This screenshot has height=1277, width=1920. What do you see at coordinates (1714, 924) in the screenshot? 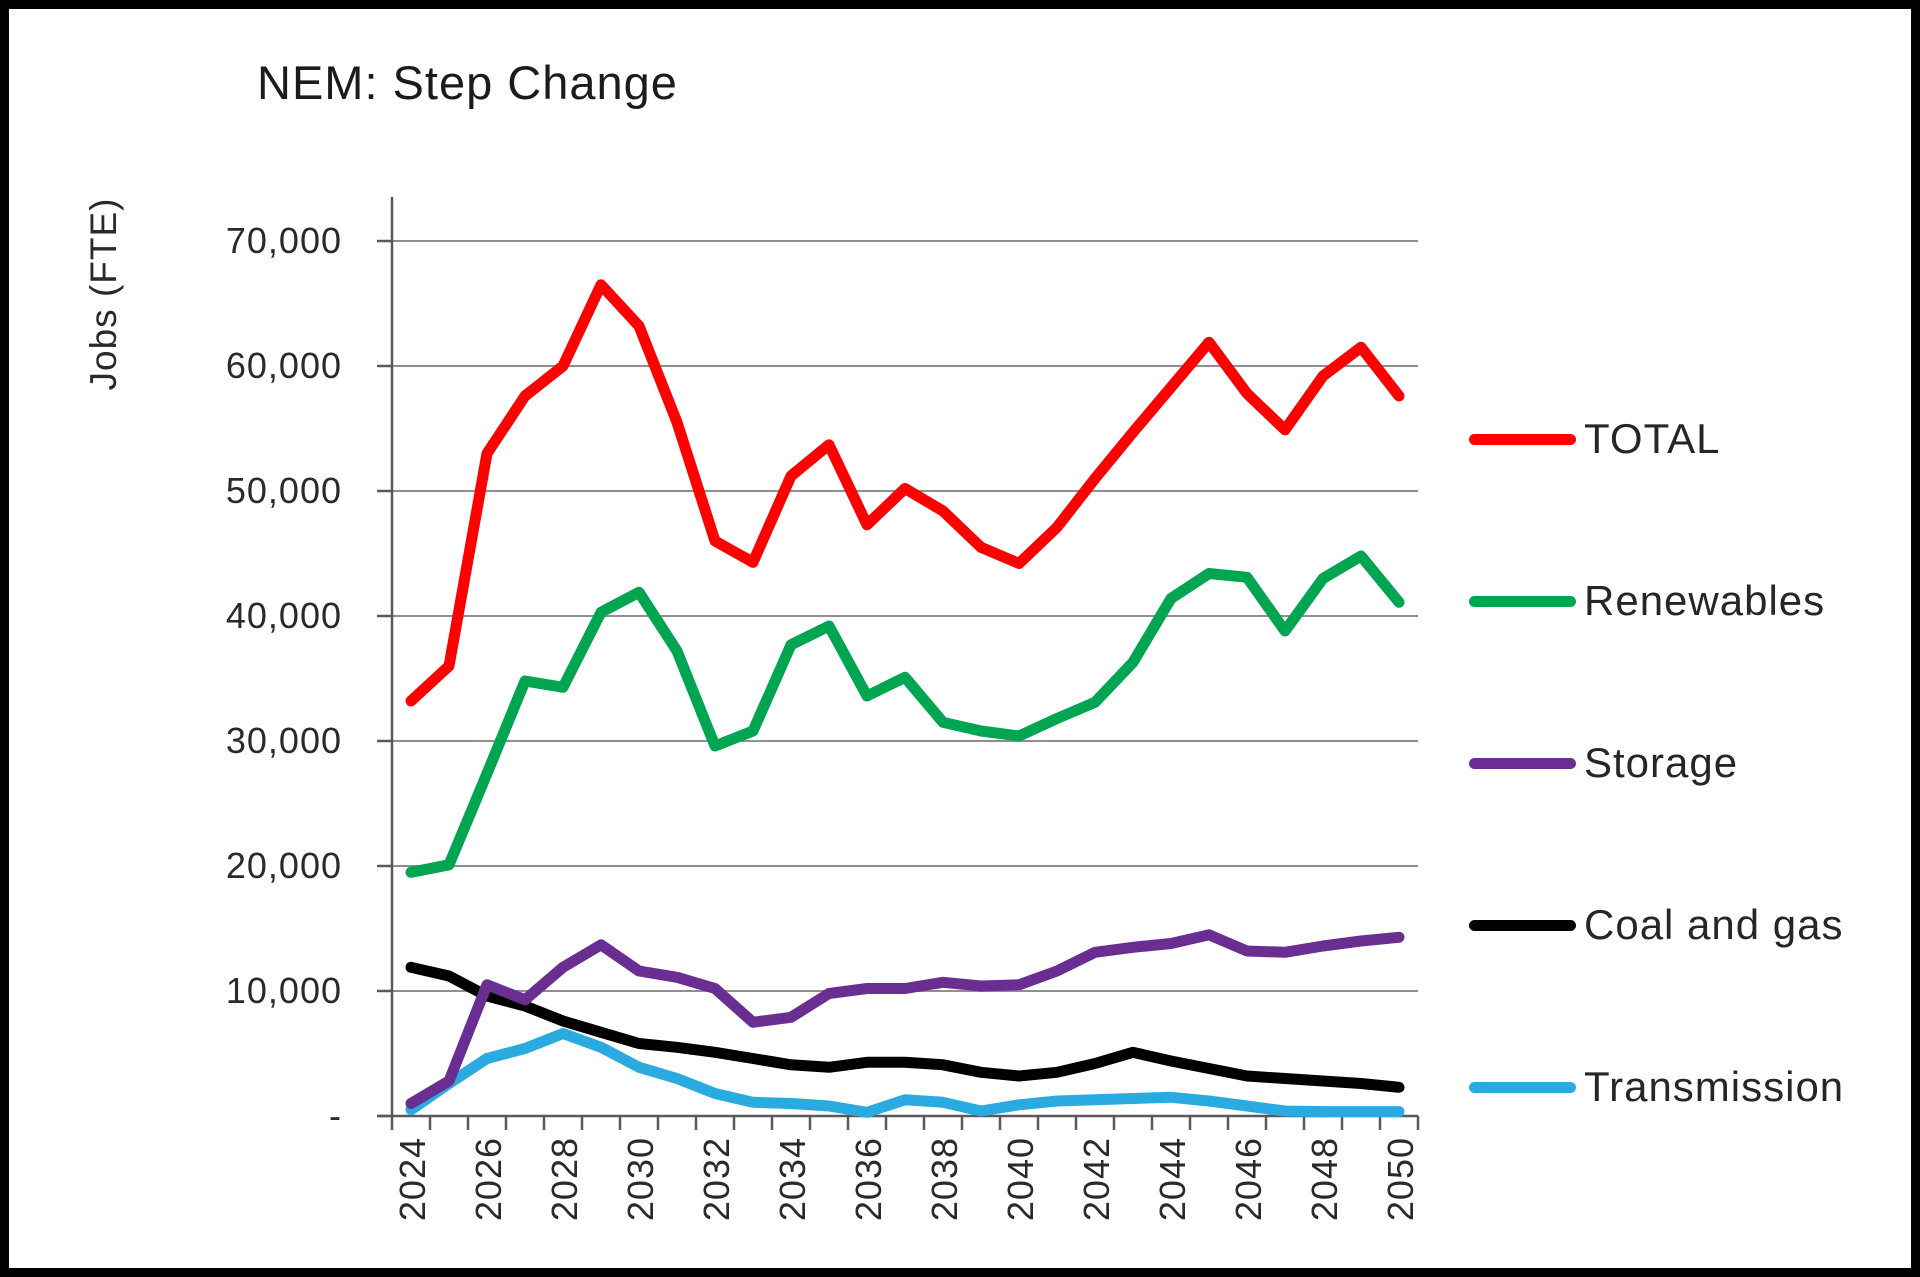
I see `legend-label: Coal and gas` at bounding box center [1714, 924].